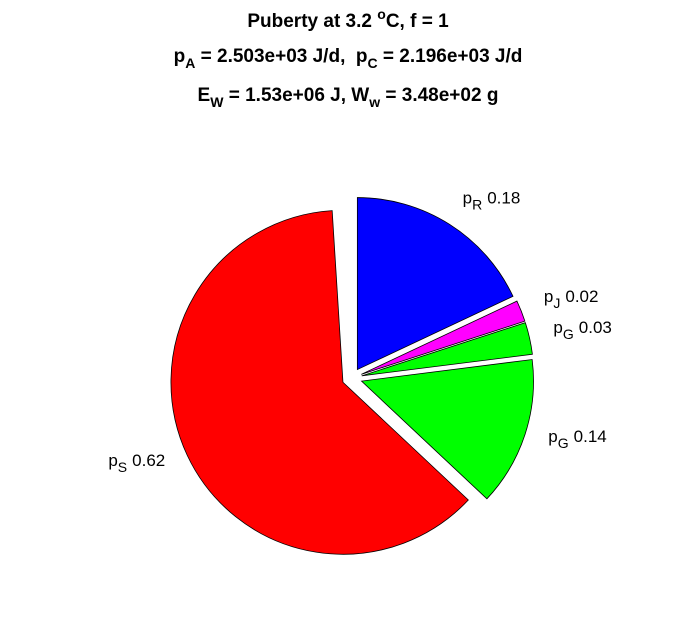  Describe the element at coordinates (204, 95) in the screenshot. I see `title-part: E` at that location.